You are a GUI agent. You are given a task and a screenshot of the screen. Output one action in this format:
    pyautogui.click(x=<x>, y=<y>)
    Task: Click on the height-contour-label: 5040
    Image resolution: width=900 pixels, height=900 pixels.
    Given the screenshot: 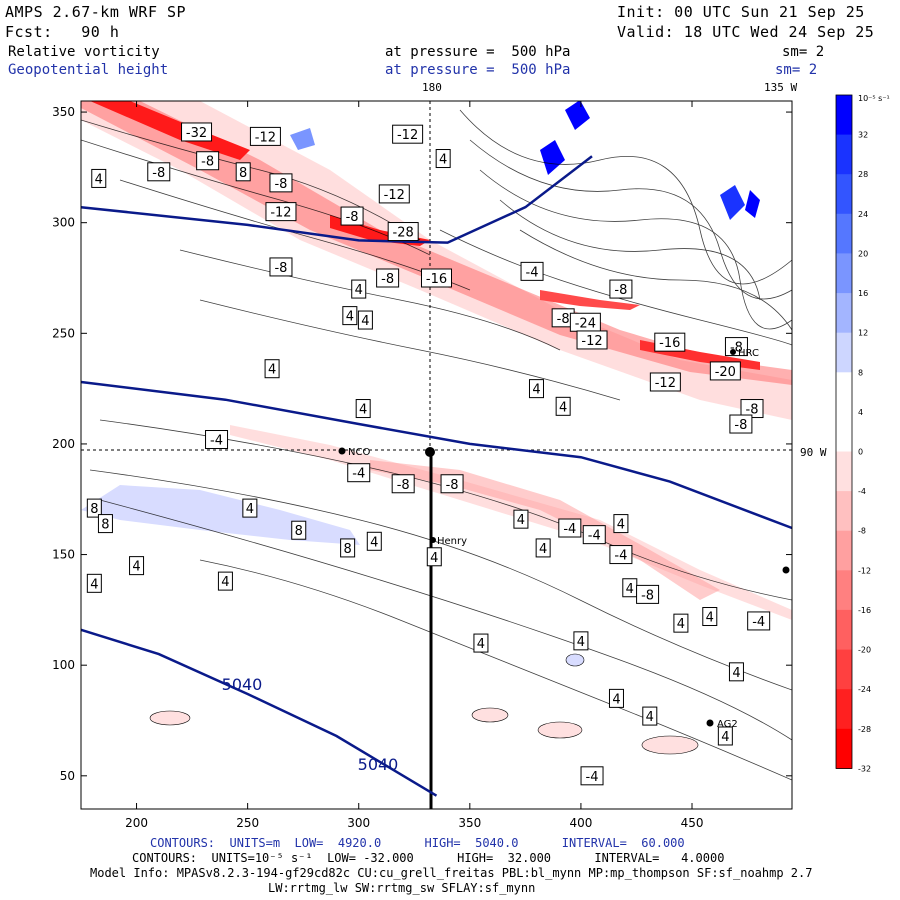 What is the action you would take?
    pyautogui.click(x=378, y=764)
    